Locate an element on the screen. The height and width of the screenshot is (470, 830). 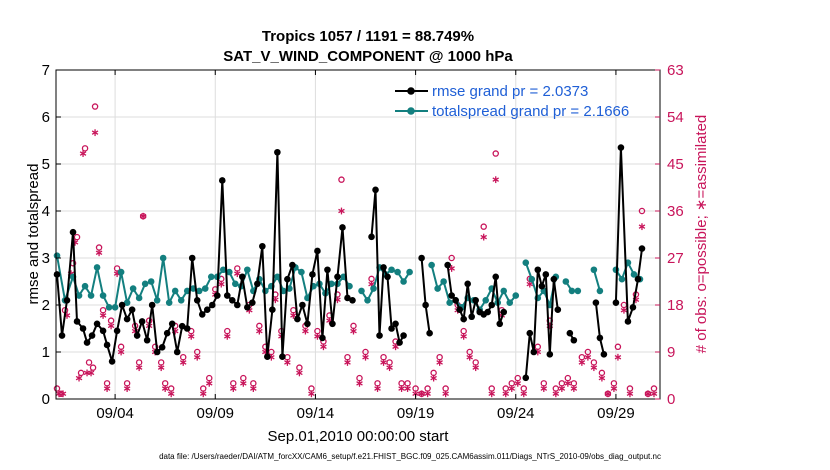
y-tick-label-right: 27 is located at coordinates (675, 258).